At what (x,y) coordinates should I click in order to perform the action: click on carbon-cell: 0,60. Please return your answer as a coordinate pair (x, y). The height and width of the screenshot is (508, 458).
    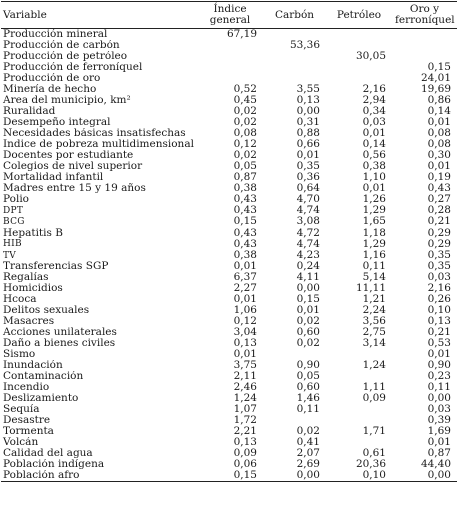
    Looking at the image, I should click on (308, 333).